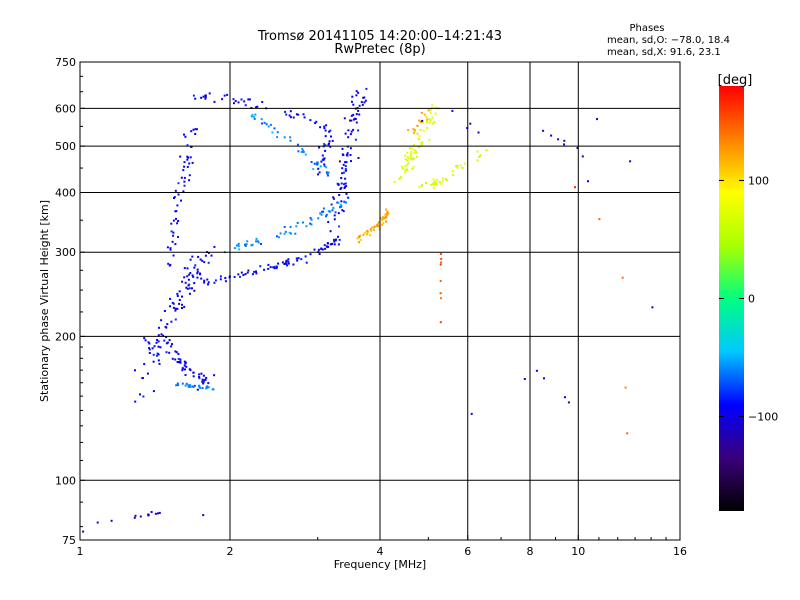 This screenshot has width=800, height=600. Describe the element at coordinates (65, 146) in the screenshot. I see `y-tick-label-5: 500` at that location.